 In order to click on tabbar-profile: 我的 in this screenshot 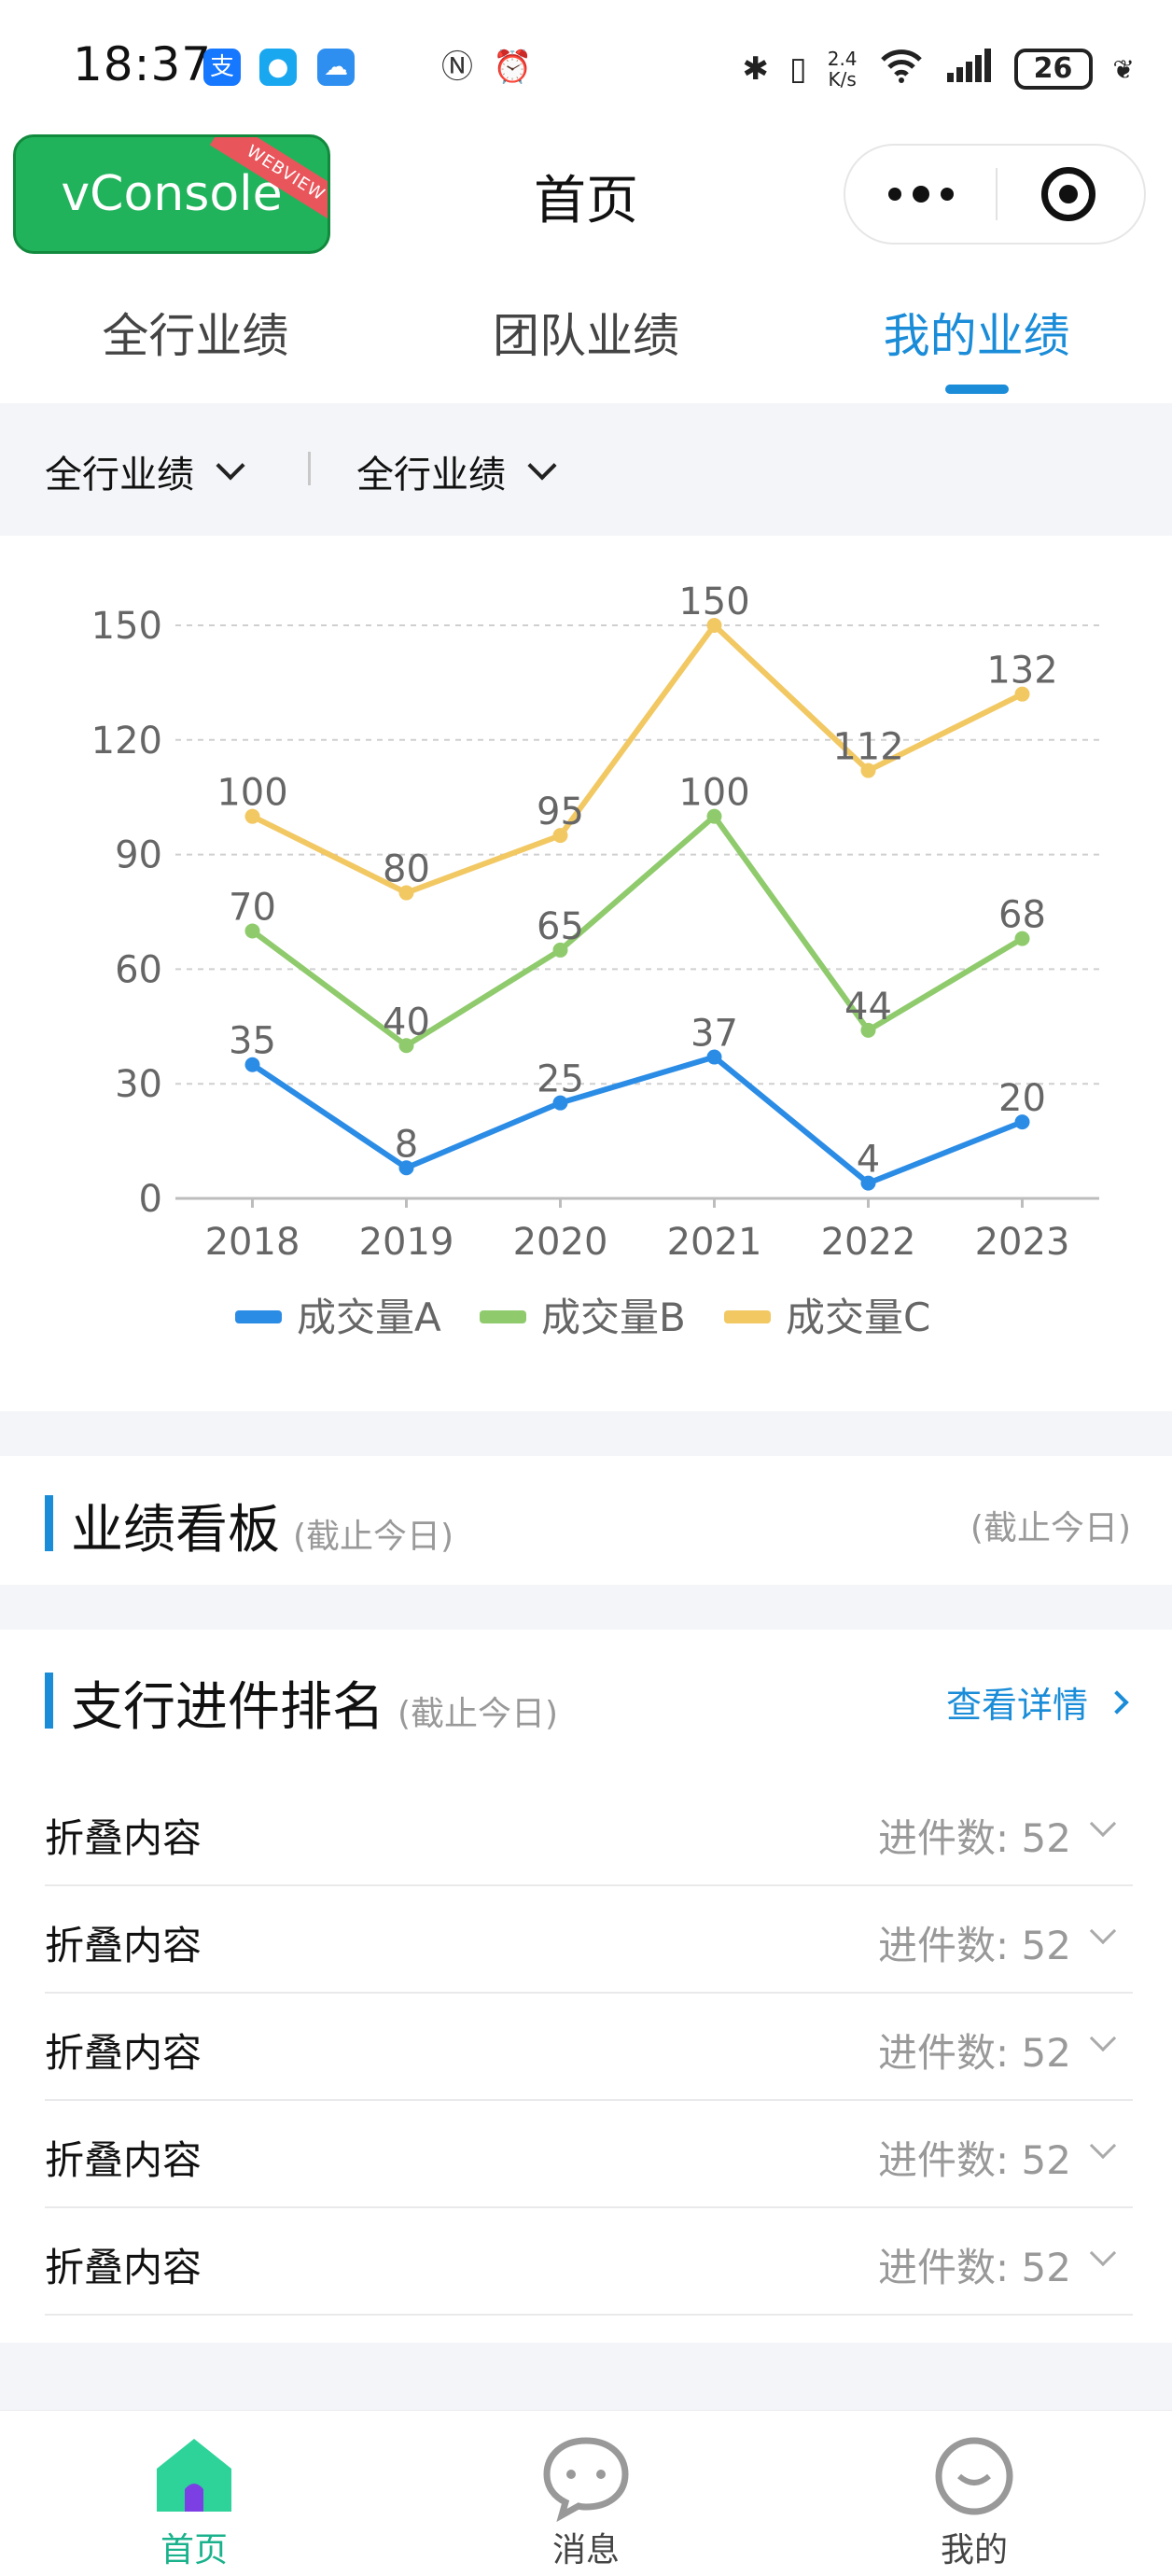, I will do `click(974, 2499)`.